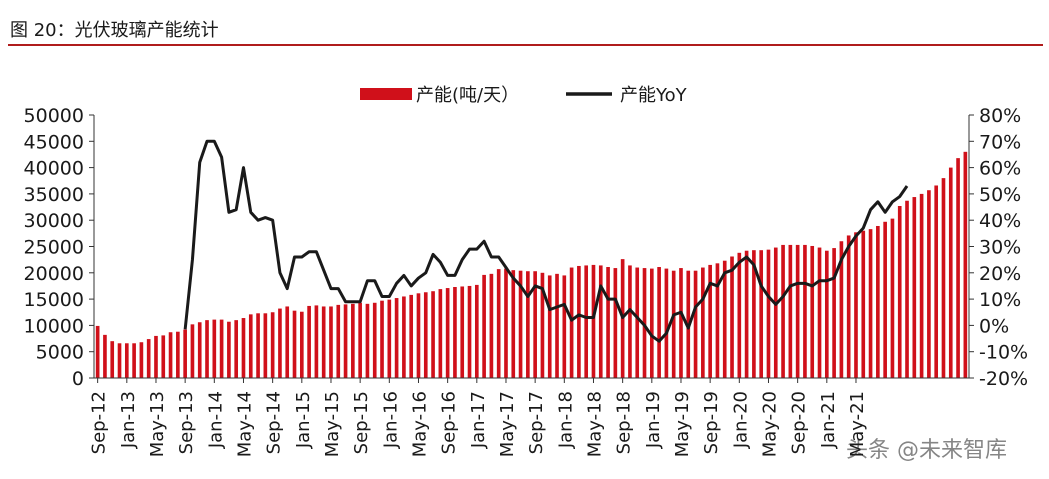 The width and height of the screenshot is (1049, 479). Describe the element at coordinates (449, 422) in the screenshot. I see `x-tick-label: Sep-16` at that location.